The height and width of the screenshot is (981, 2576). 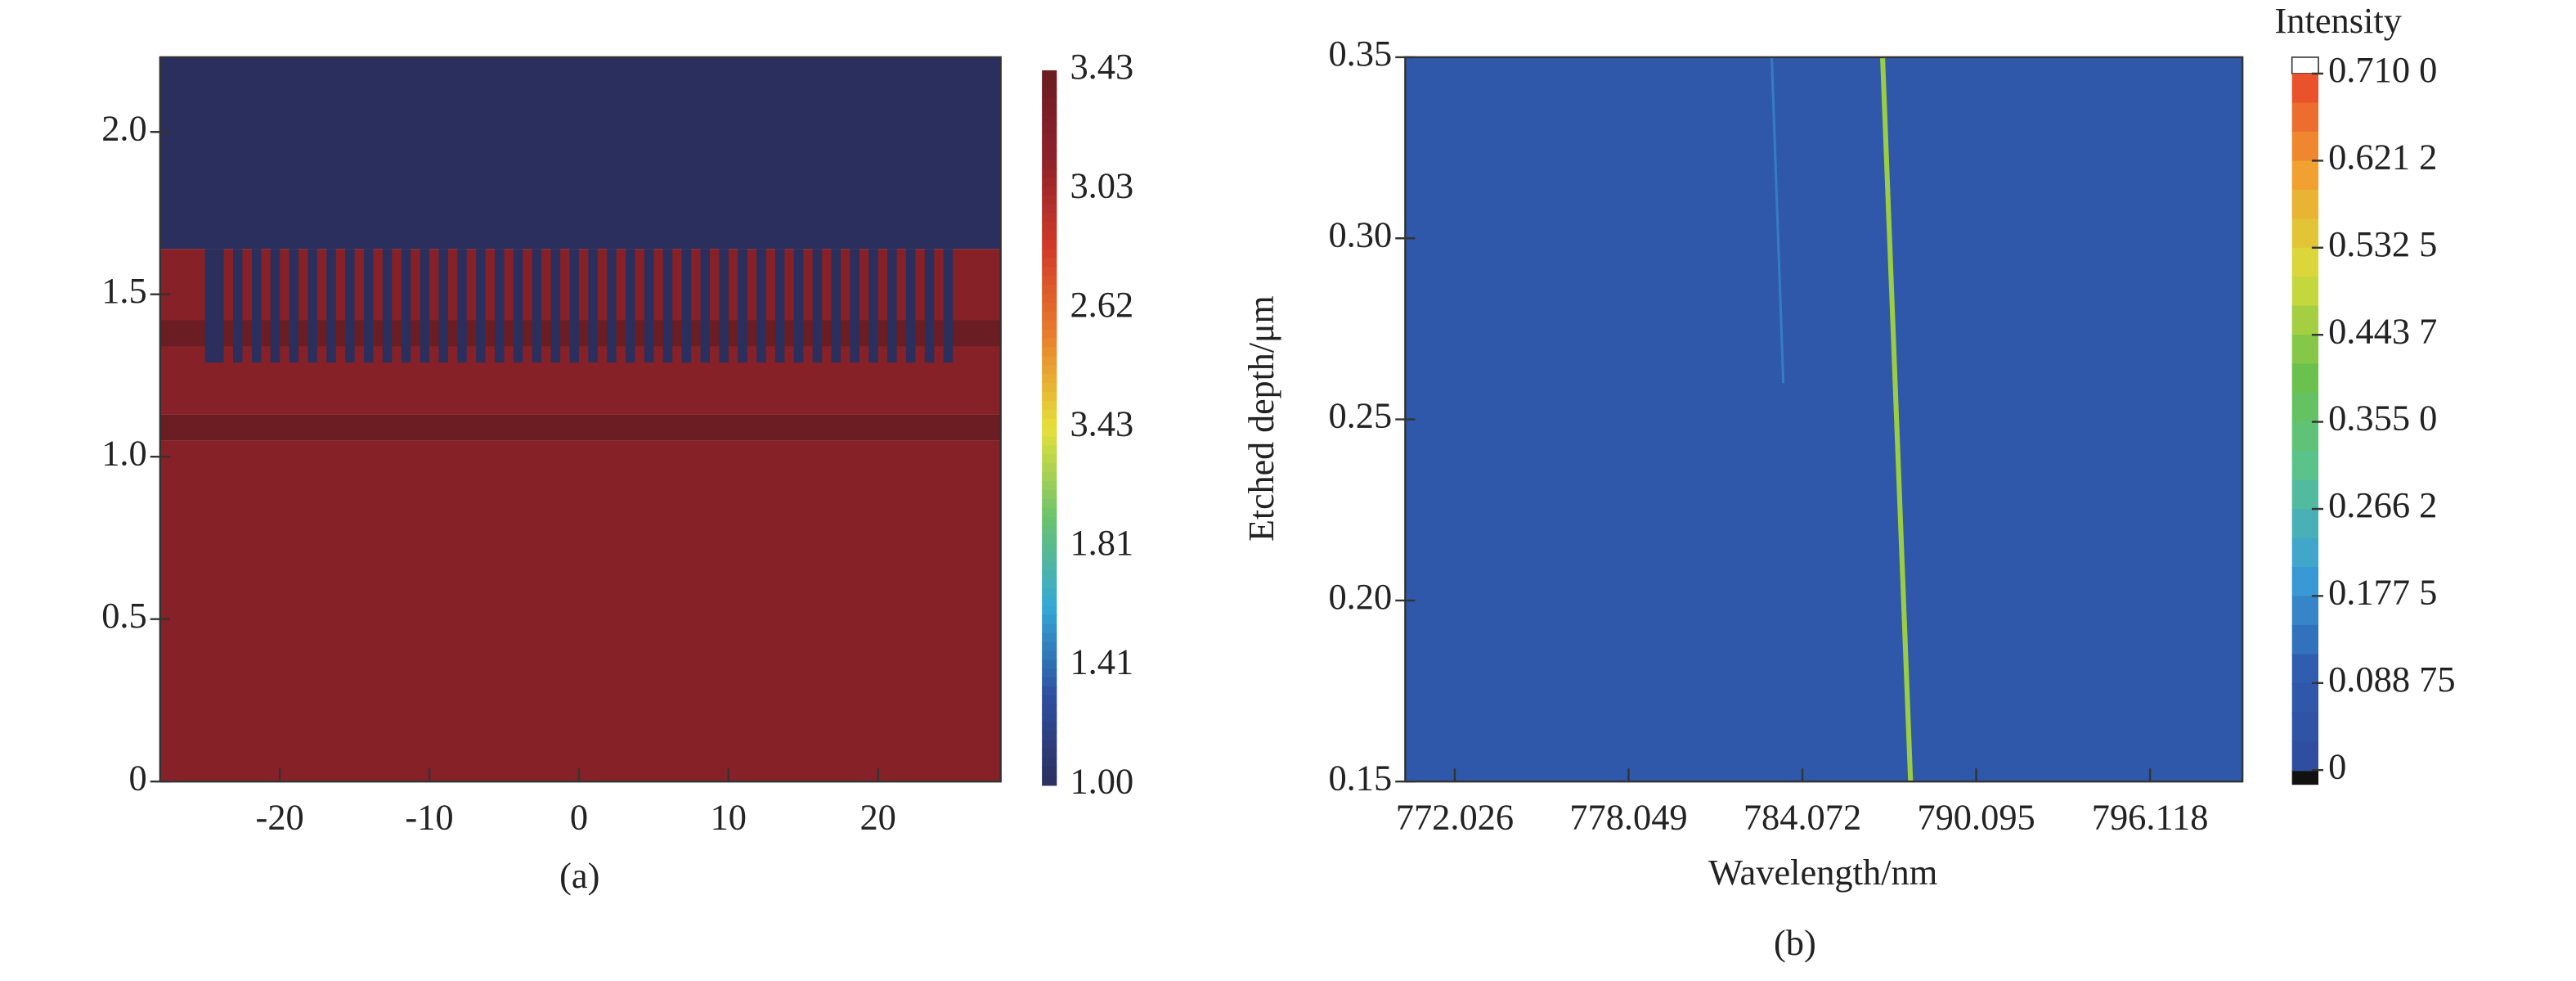 What do you see at coordinates (1360, 235) in the screenshot?
I see `y-tick-label: 0.30` at bounding box center [1360, 235].